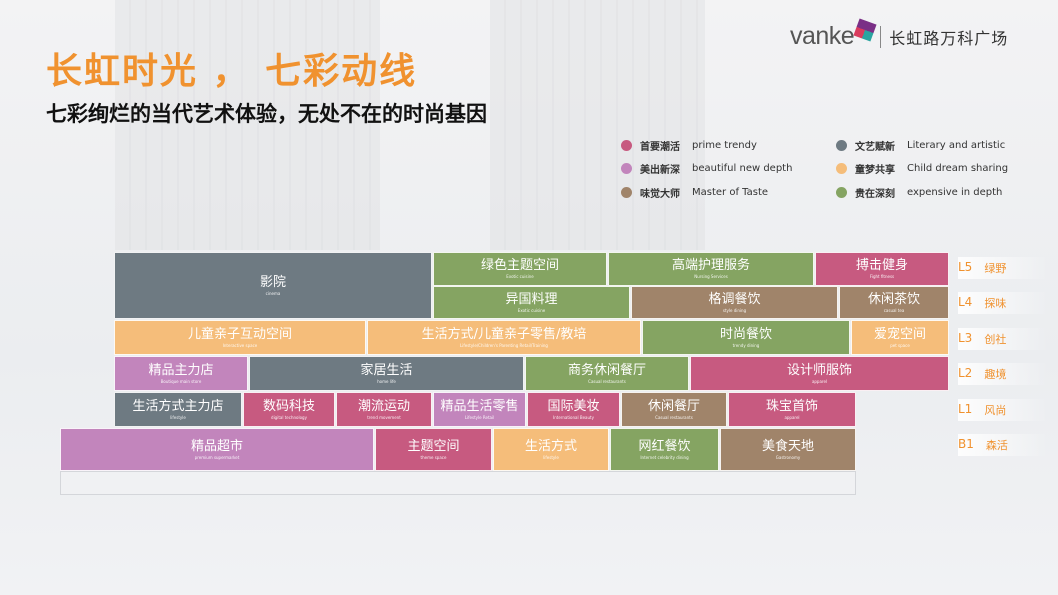 The width and height of the screenshot is (1058, 595). I want to click on legend-item: 文艺赋新 Literary and artistic, so click(920, 145).